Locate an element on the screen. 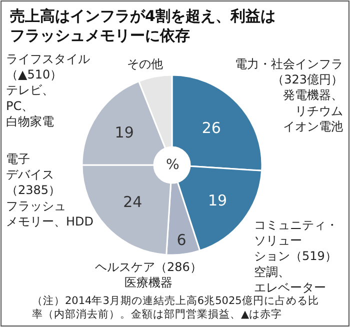  chart-title: 売上高はインフラが4割を超え、利益はフラッシュメモリーに依存 is located at coordinates (143, 25).